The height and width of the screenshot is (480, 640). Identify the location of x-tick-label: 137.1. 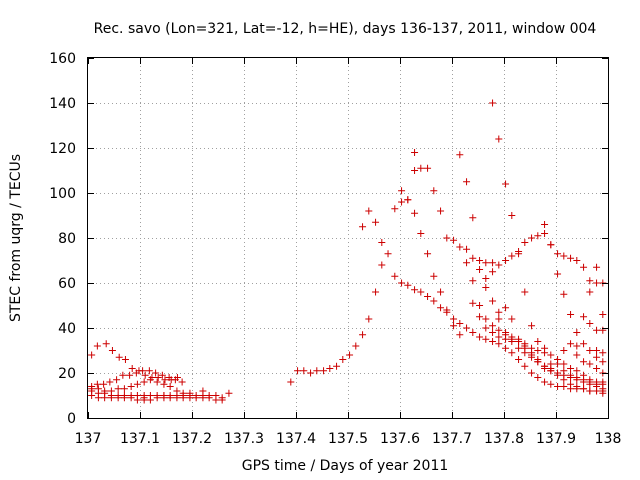
(140, 439).